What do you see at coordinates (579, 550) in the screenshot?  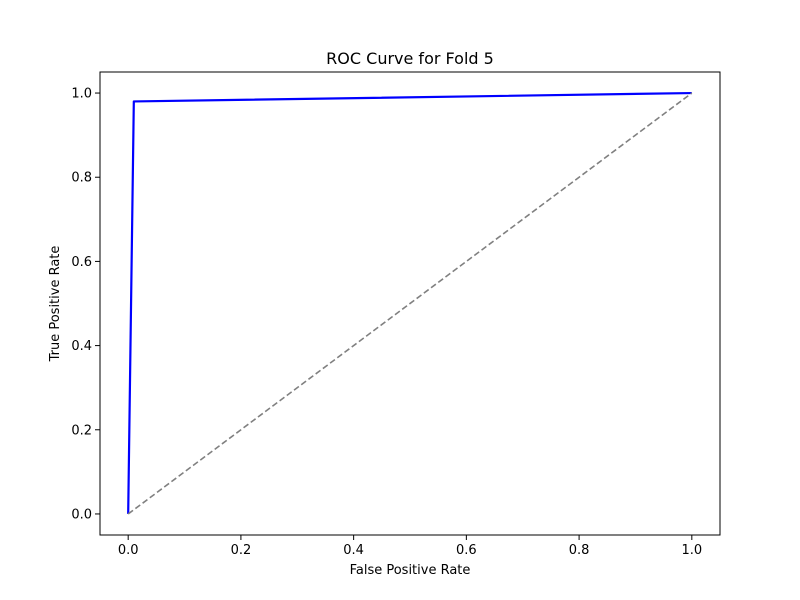 I see `x-tick-label: 0.8` at bounding box center [579, 550].